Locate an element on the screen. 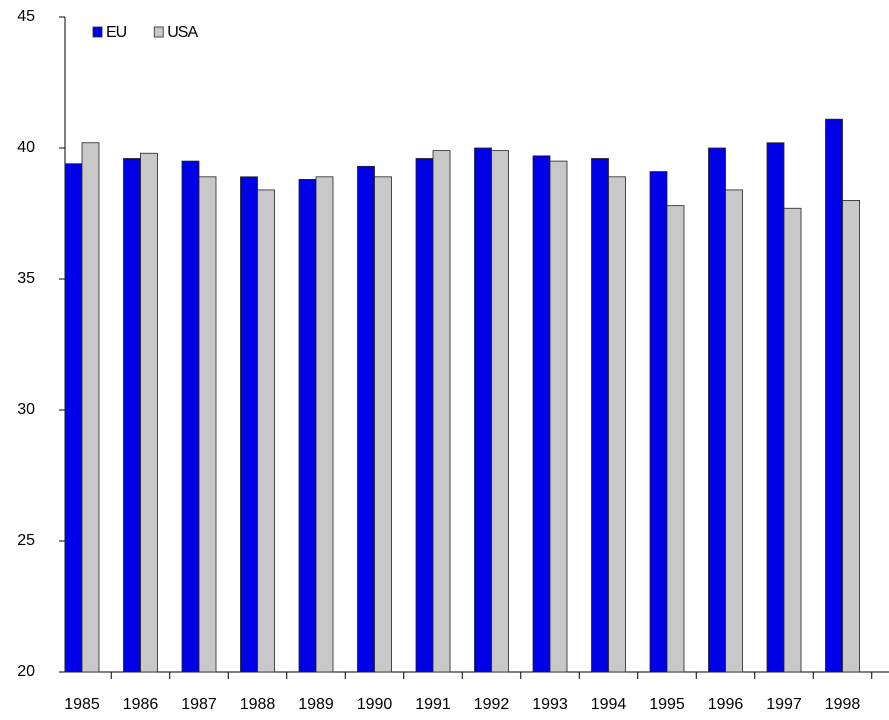 Image resolution: width=889 pixels, height=720 pixels. legend-label: USA is located at coordinates (182, 32).